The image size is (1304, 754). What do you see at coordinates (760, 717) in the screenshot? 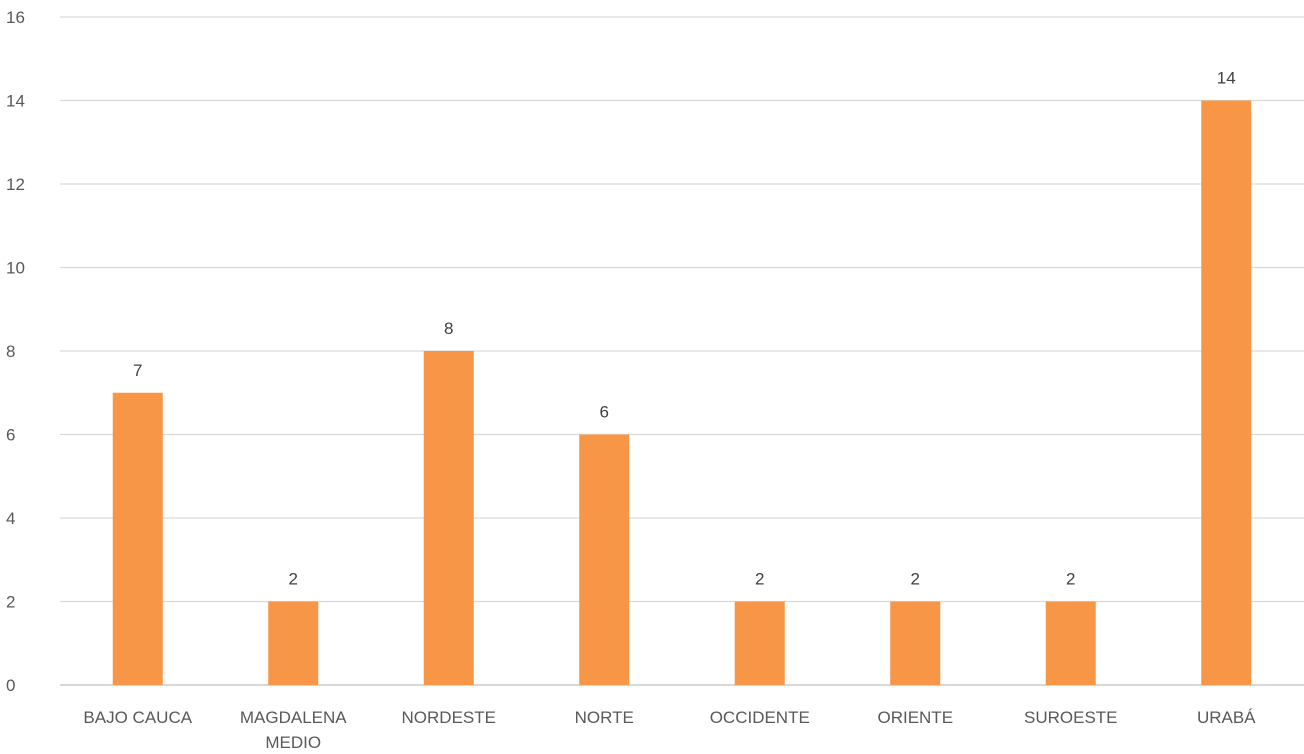
I see `x-category-label: OCCIDENTE` at bounding box center [760, 717].